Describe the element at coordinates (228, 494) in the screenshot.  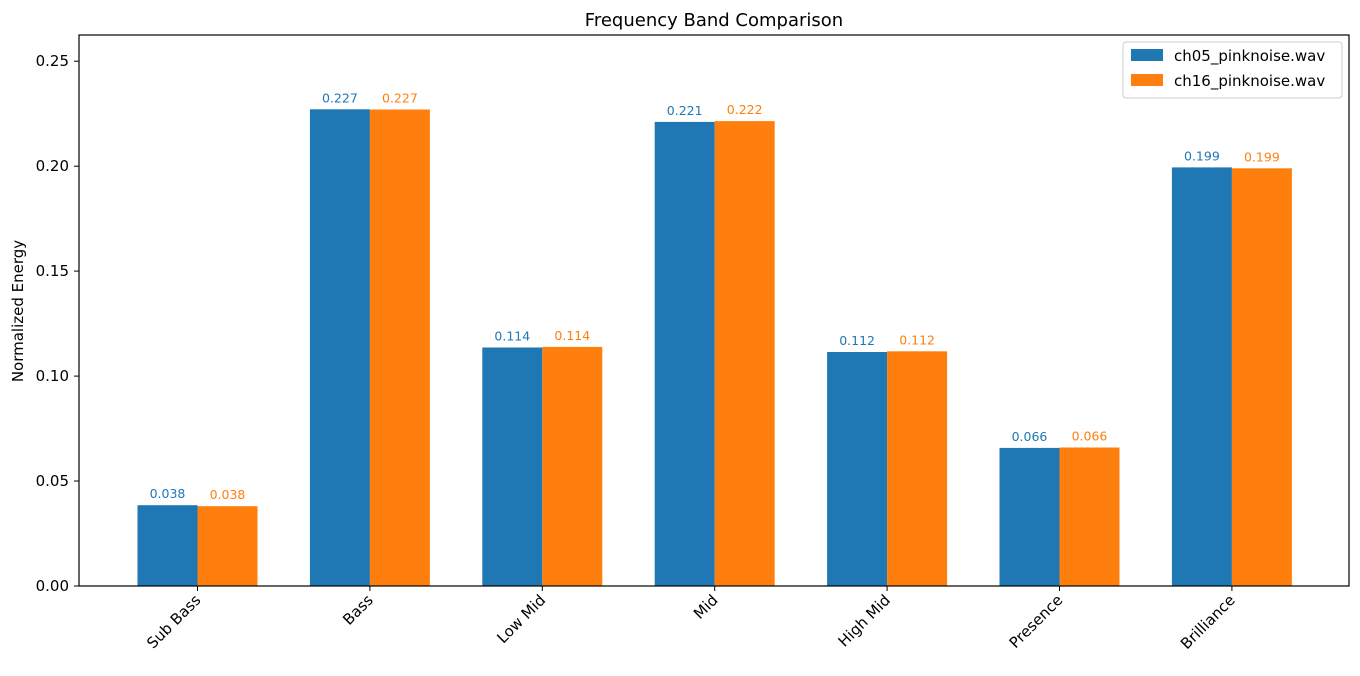
I see `bar-value-label-sub-bass-series-2: 0.038` at that location.